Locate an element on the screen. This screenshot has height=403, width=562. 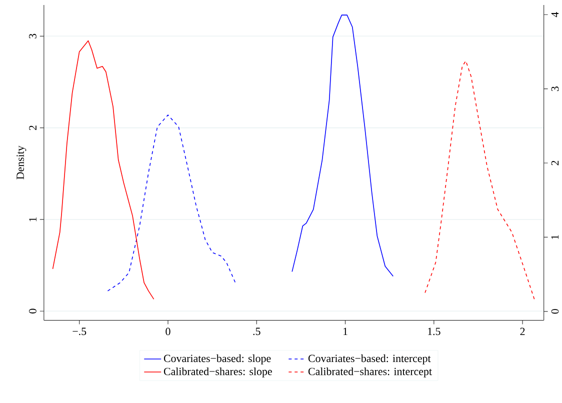
y2-tick-label: 0 is located at coordinates (555, 311).